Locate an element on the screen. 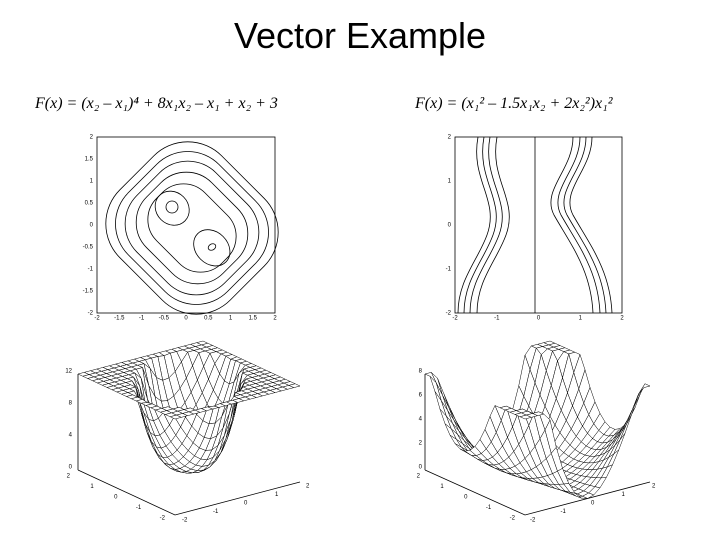 The image size is (720, 540). tick-label: 6 is located at coordinates (421, 396).